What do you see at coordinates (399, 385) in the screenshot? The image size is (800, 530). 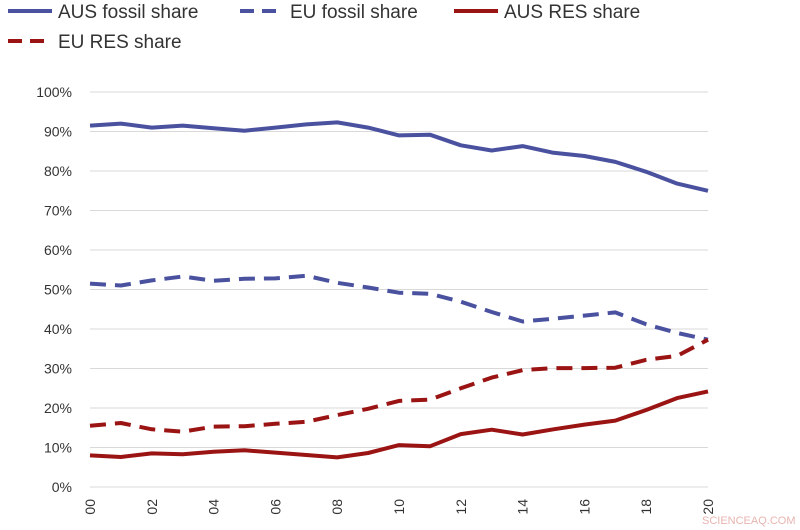 I see `series-line-eu-res-share` at bounding box center [399, 385].